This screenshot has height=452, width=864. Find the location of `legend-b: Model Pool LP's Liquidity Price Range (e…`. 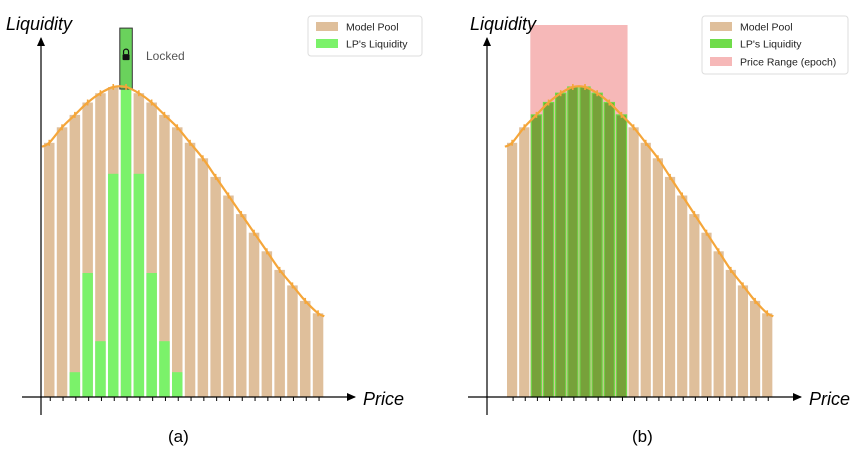

legend-b: Model Pool LP's Liquidity Price Range (e… is located at coordinates (775, 45).